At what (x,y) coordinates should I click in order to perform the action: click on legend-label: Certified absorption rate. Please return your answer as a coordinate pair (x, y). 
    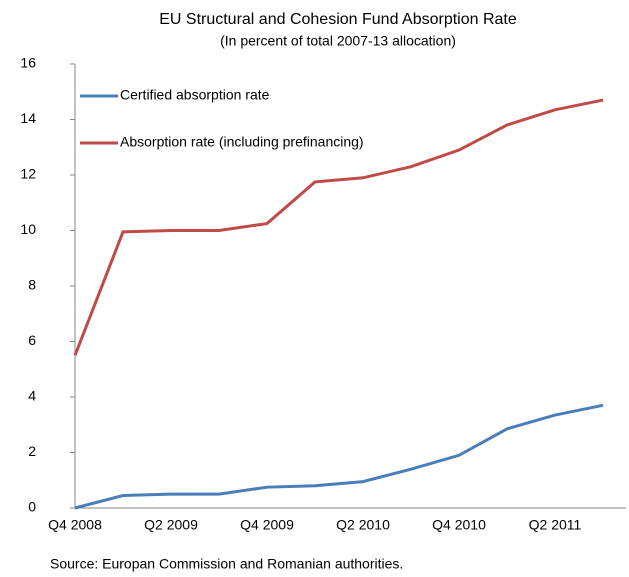
    Looking at the image, I should click on (195, 95).